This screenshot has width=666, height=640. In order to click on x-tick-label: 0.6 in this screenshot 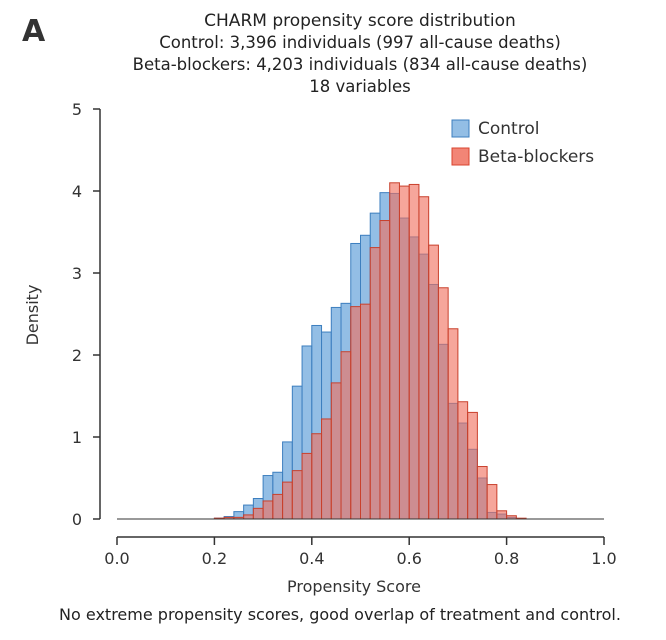, I will do `click(408, 558)`.